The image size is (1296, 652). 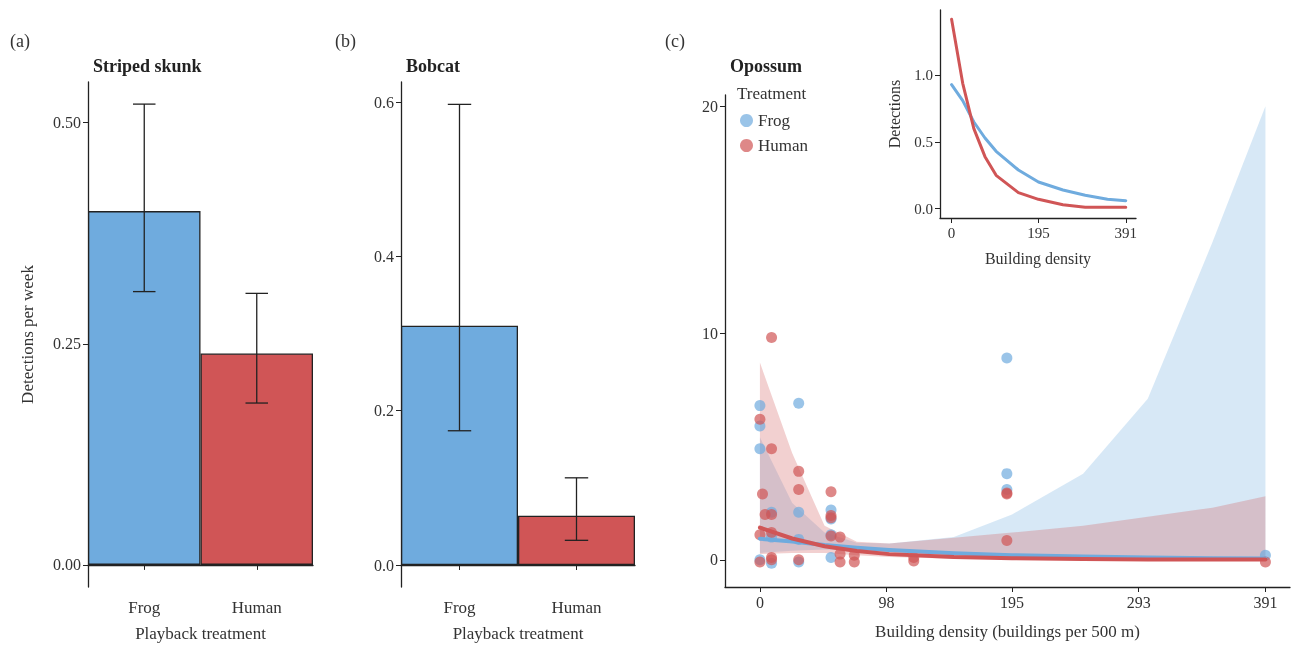 I want to click on y-tick-label: 0.4, so click(x=384, y=256).